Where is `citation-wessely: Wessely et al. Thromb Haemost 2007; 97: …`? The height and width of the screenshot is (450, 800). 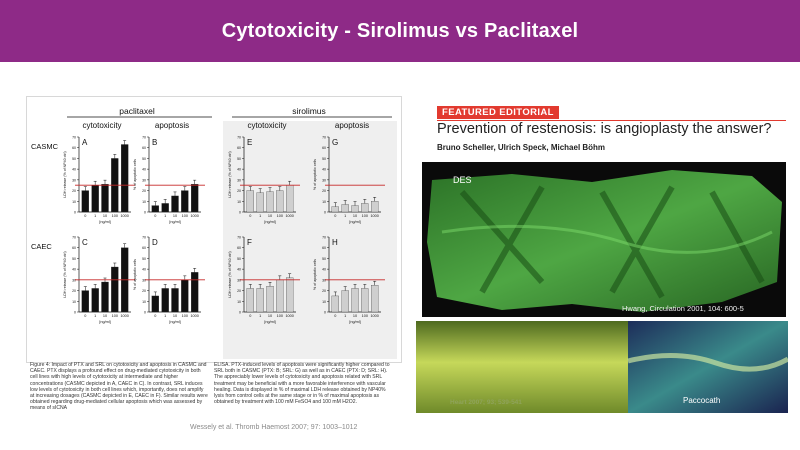 citation-wessely: Wessely et al. Thromb Haemost 2007; 97: … is located at coordinates (274, 427).